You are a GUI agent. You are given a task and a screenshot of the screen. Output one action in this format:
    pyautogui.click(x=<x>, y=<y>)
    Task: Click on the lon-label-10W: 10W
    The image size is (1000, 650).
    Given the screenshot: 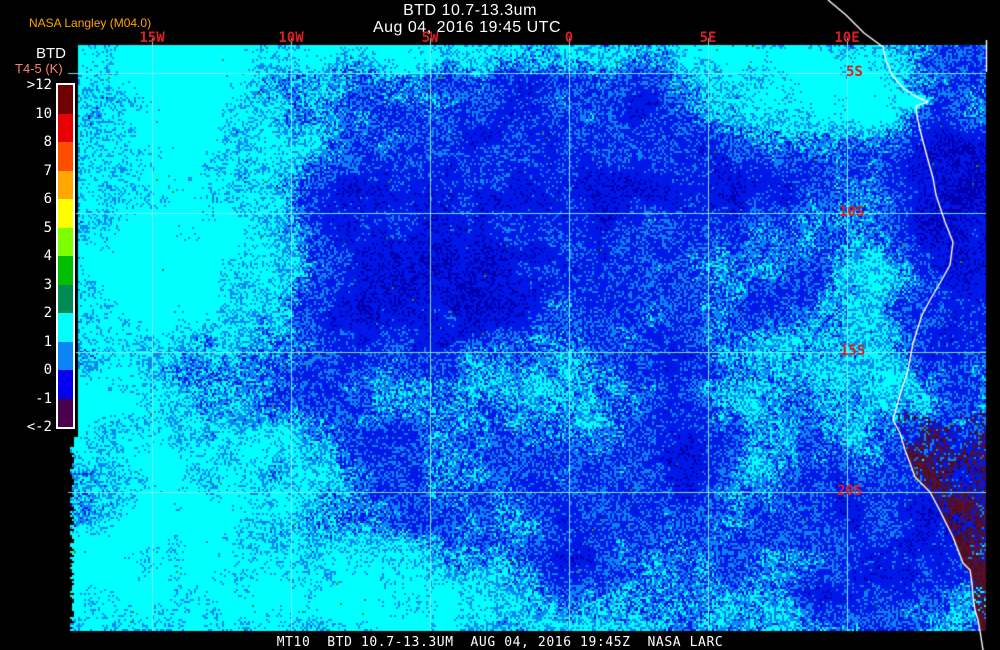 What is the action you would take?
    pyautogui.click(x=291, y=38)
    